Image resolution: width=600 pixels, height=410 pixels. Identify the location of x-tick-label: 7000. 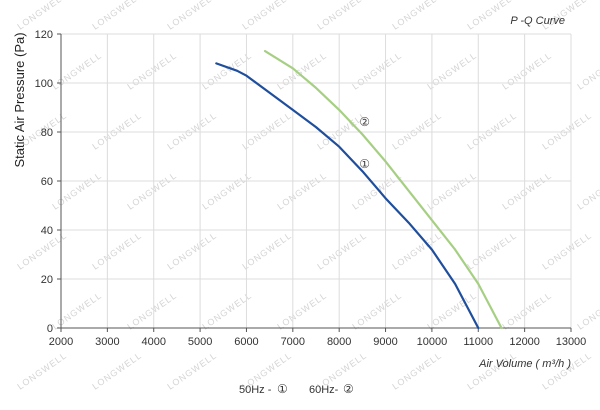
(293, 342).